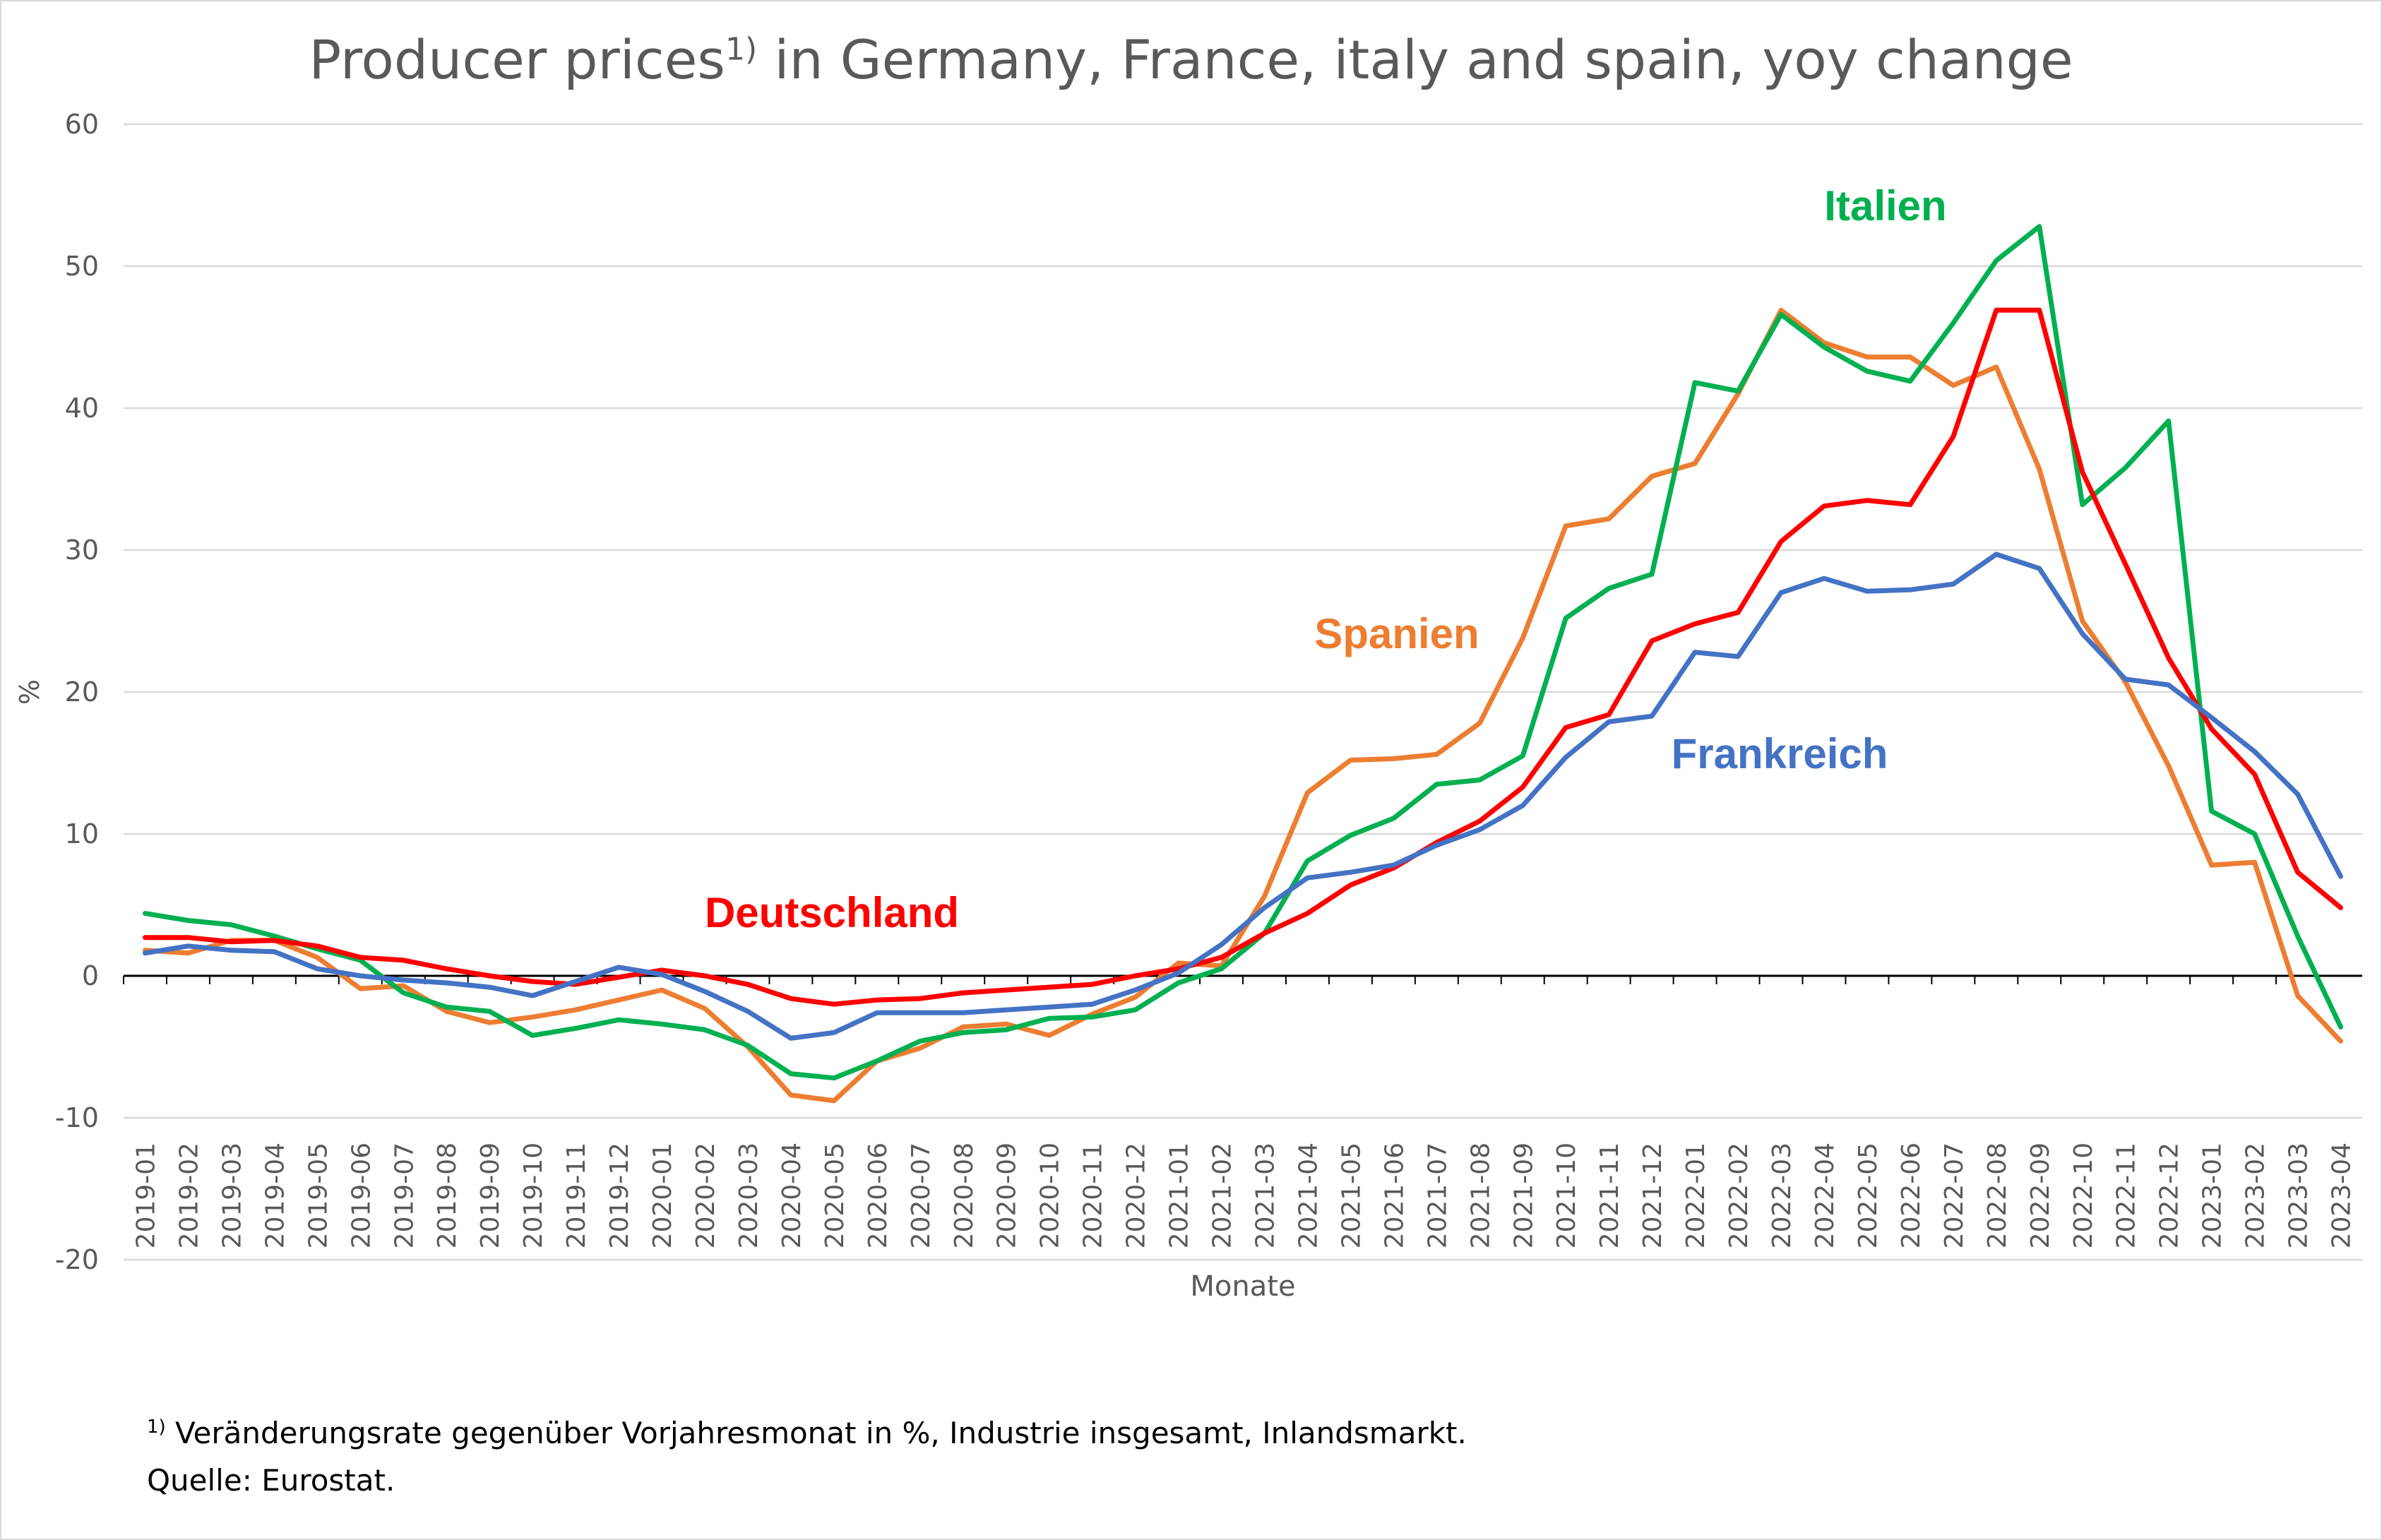 The height and width of the screenshot is (1540, 2382). I want to click on x-tick-label: 2020-09, so click(1008, 1195).